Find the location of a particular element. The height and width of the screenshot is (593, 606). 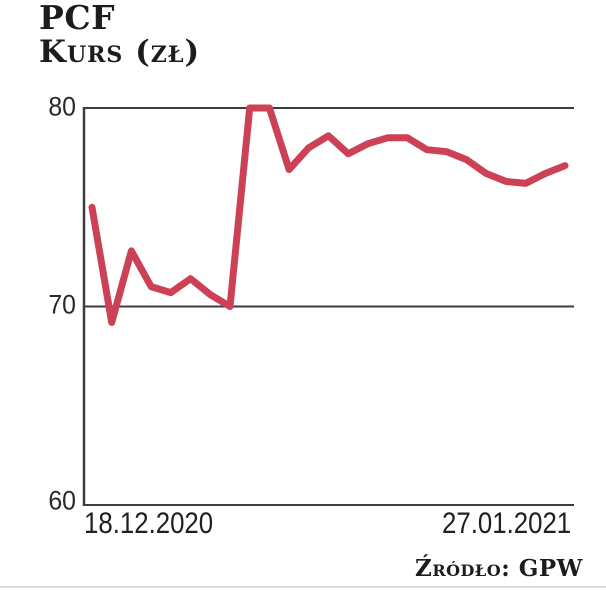

y-axis-tick-80: 80 is located at coordinates (62, 106).